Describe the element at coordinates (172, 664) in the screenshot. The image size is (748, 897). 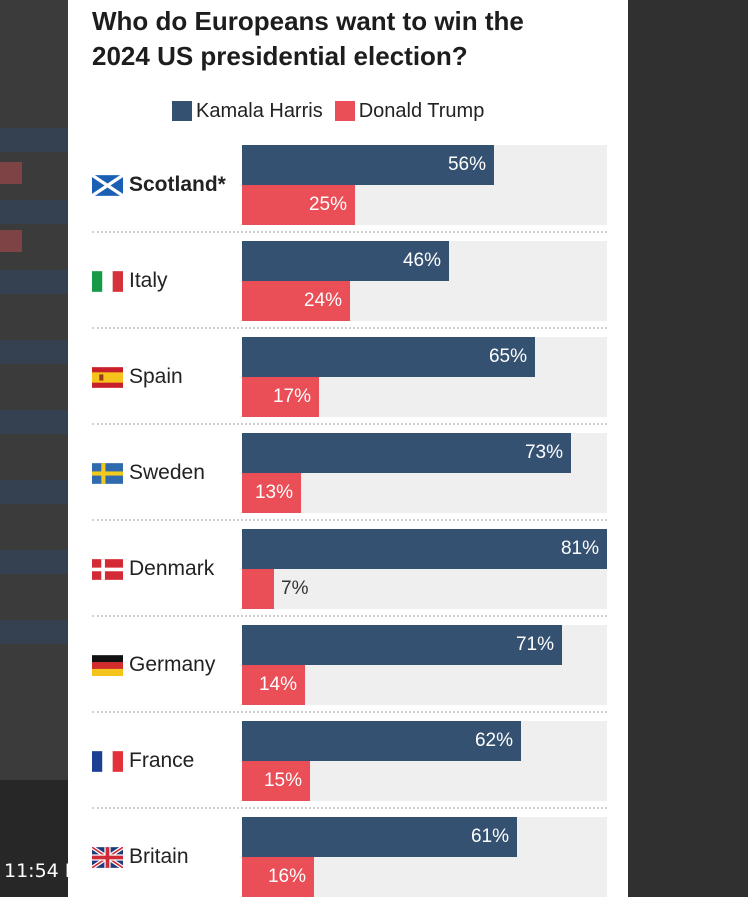
I see `category-name: Germany` at that location.